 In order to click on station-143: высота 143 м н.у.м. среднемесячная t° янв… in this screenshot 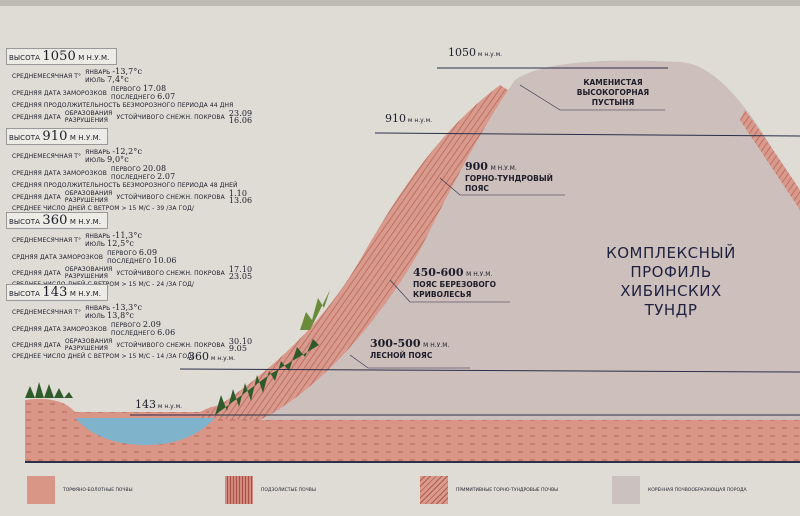, I will do `click(129, 322)`.